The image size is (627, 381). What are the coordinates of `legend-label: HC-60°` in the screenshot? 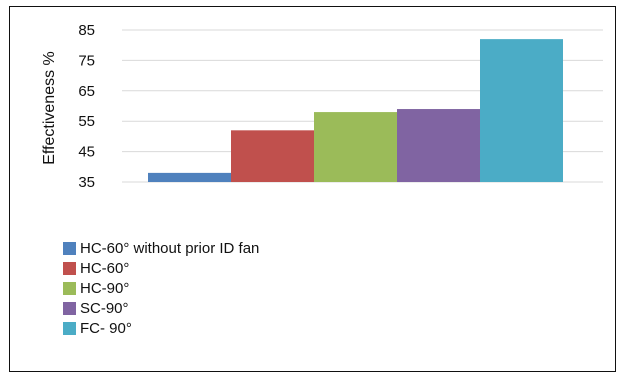 It's located at (105, 268).